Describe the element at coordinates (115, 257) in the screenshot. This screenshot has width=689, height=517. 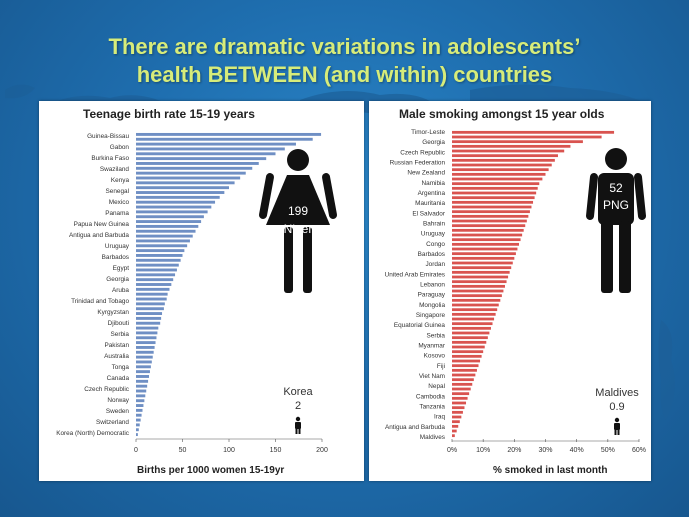
I see `country-label: Barbados` at that location.